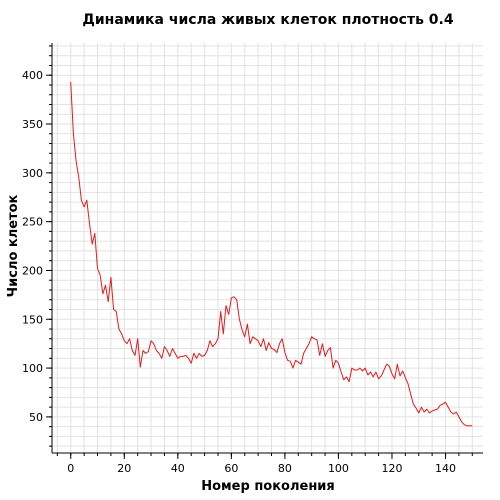 This screenshot has height=500, width=500. I want to click on y-tick-label: 250, so click(32, 222).